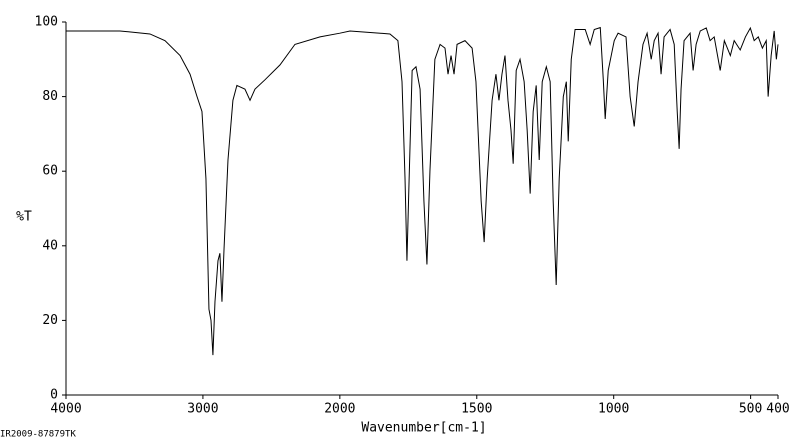  What do you see at coordinates (65, 409) in the screenshot?
I see `x-tick-label: 4000` at bounding box center [65, 409].